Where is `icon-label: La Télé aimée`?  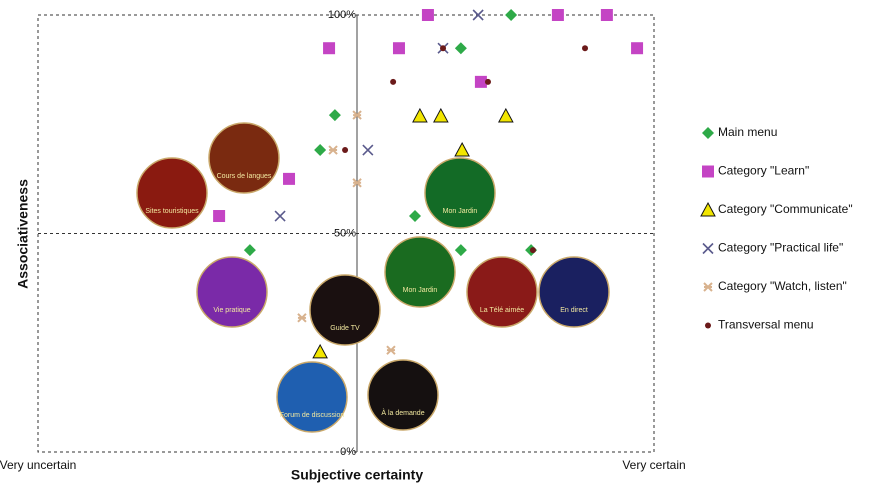 icon-label: La Télé aimée is located at coordinates (502, 310).